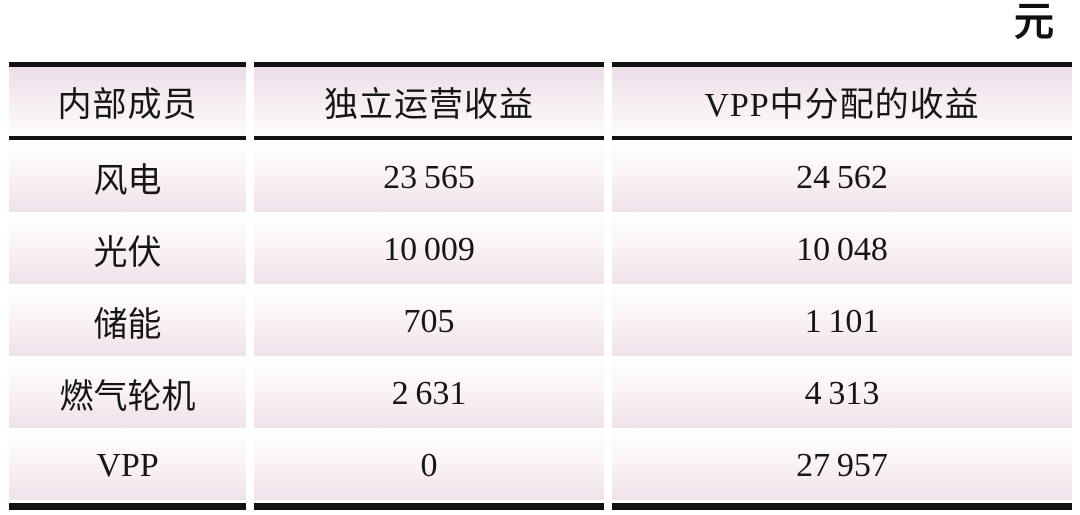  I want to click on table-row-vpp-vpp-allocated: 27 957, so click(842, 465).